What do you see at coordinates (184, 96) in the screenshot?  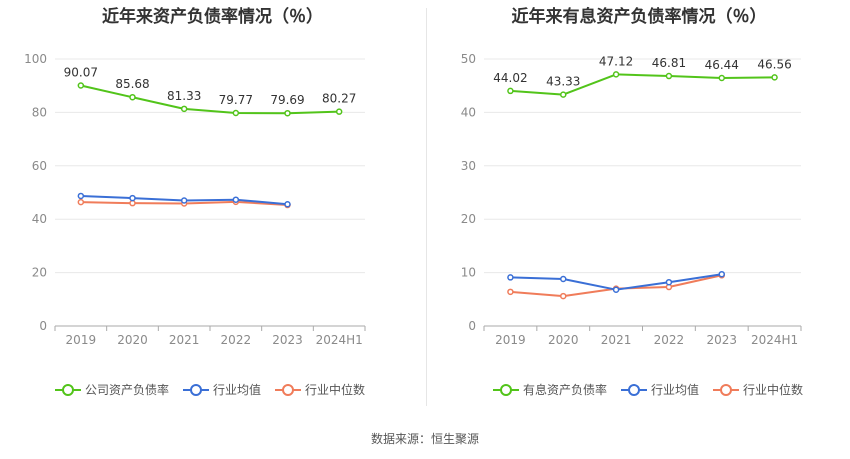 I see `data-label: 81.33` at bounding box center [184, 96].